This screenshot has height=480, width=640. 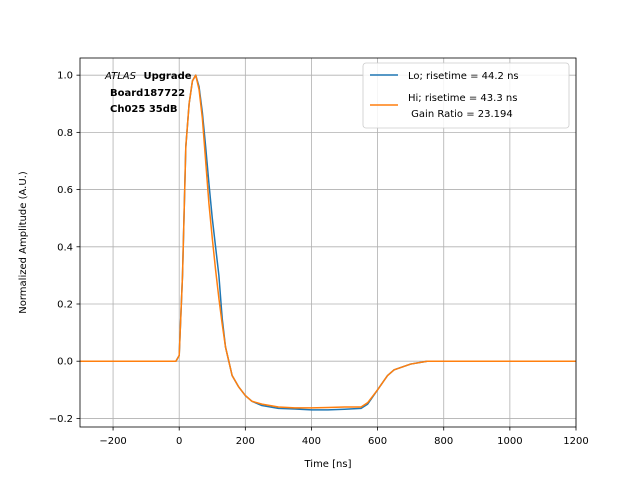 I want to click on annotation-line-3: Ch025 35dB, so click(x=144, y=109).